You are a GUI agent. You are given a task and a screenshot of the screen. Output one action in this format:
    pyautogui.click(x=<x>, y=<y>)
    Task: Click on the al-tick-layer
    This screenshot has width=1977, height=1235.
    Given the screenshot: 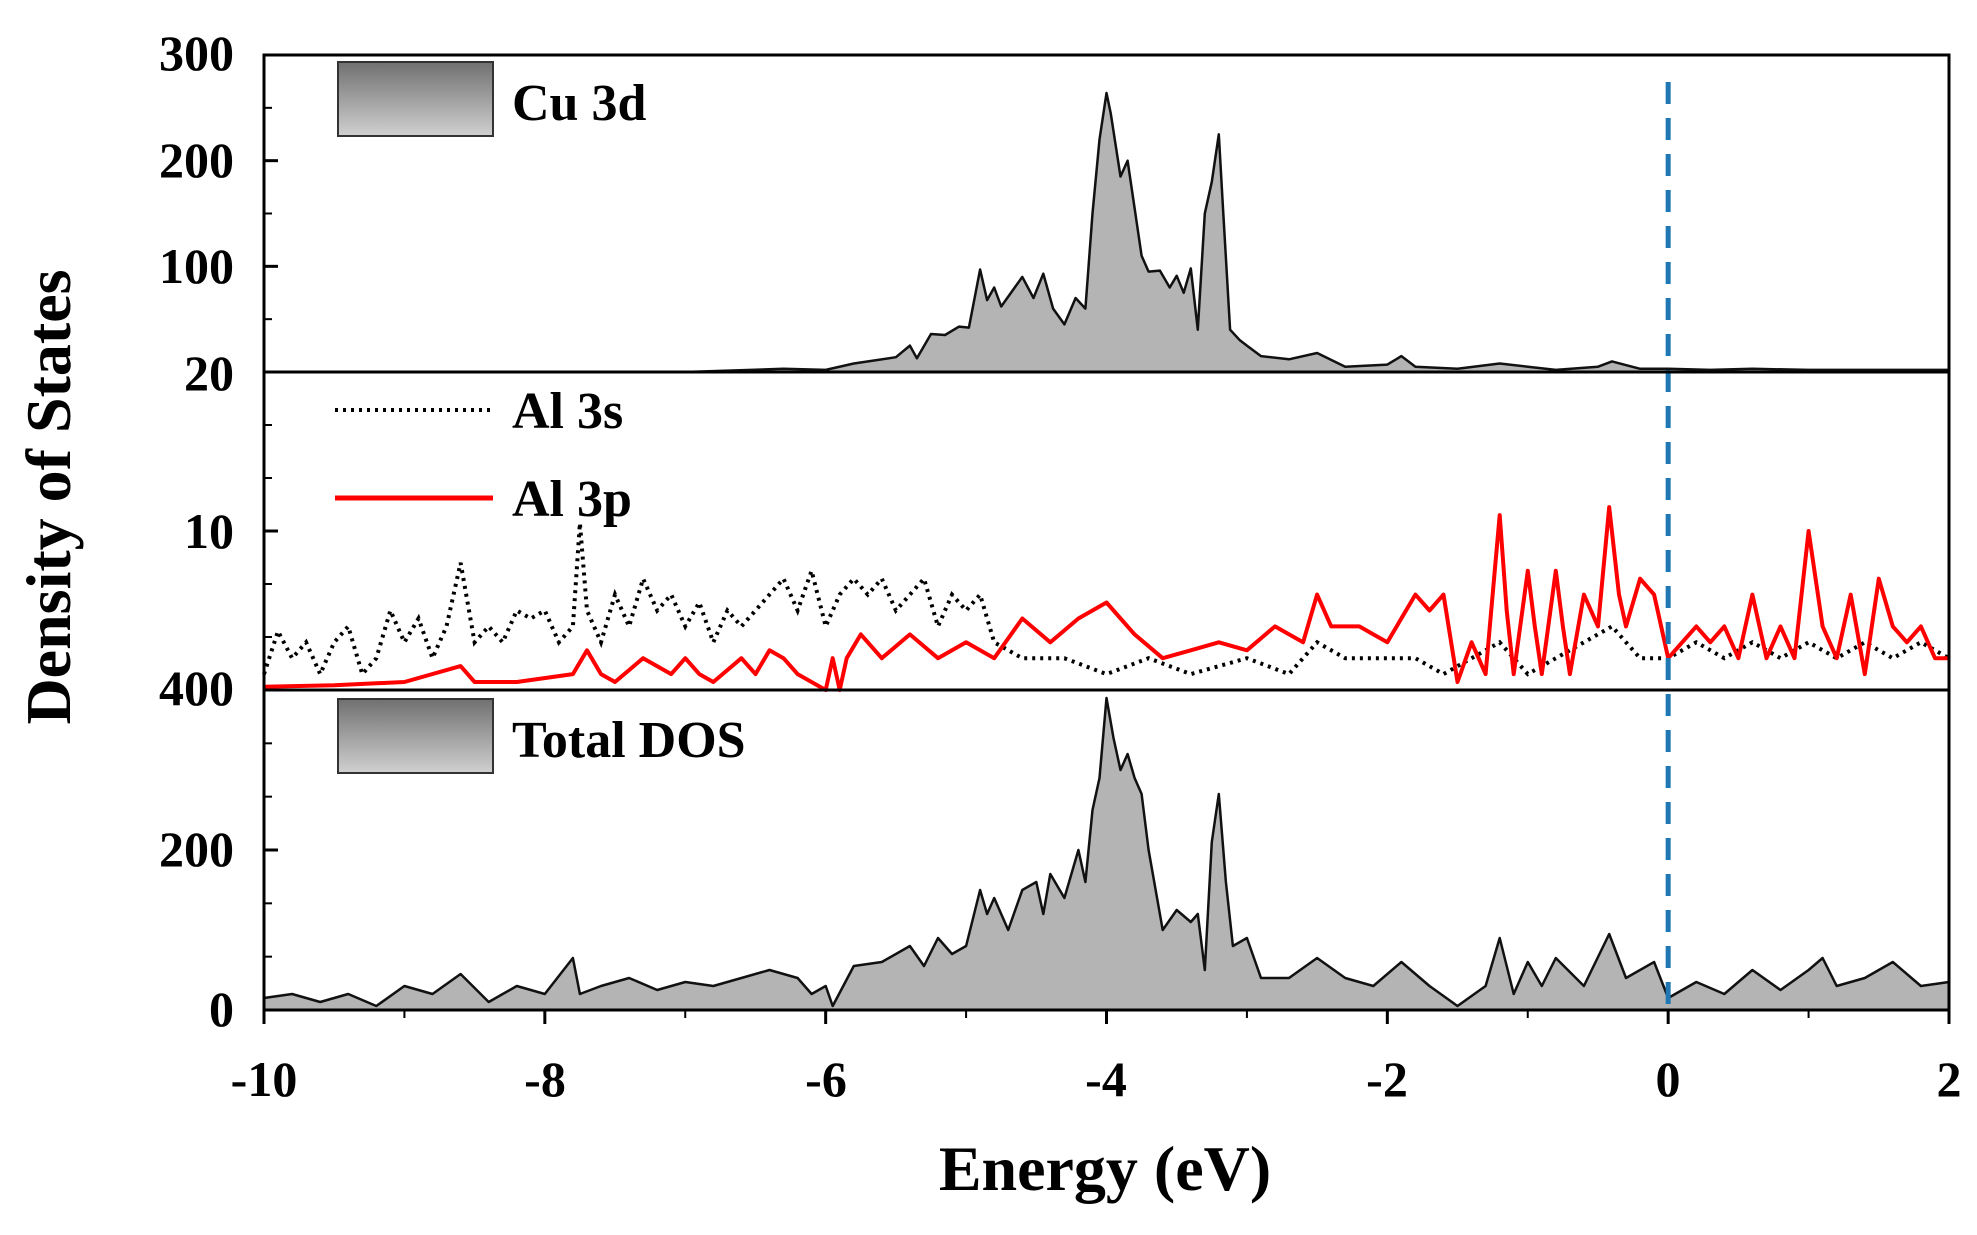 What is the action you would take?
    pyautogui.click(x=271, y=504)
    